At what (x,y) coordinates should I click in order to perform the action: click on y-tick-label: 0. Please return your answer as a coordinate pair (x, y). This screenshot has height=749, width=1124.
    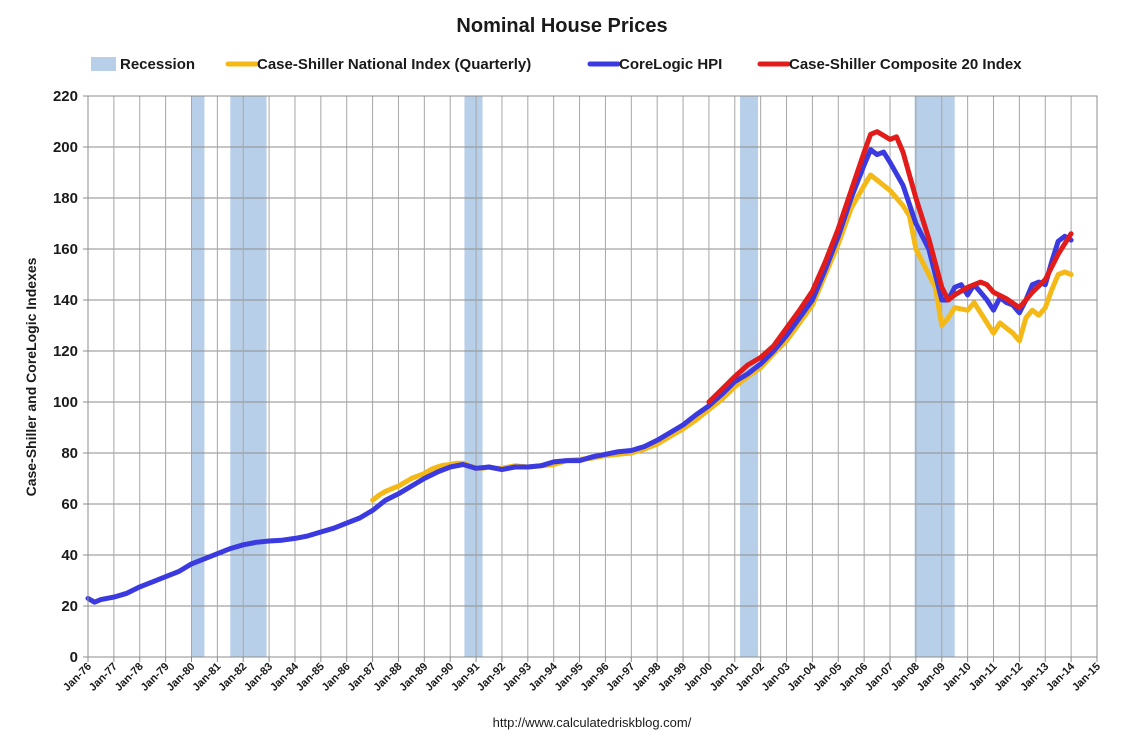
    Looking at the image, I should click on (74, 657).